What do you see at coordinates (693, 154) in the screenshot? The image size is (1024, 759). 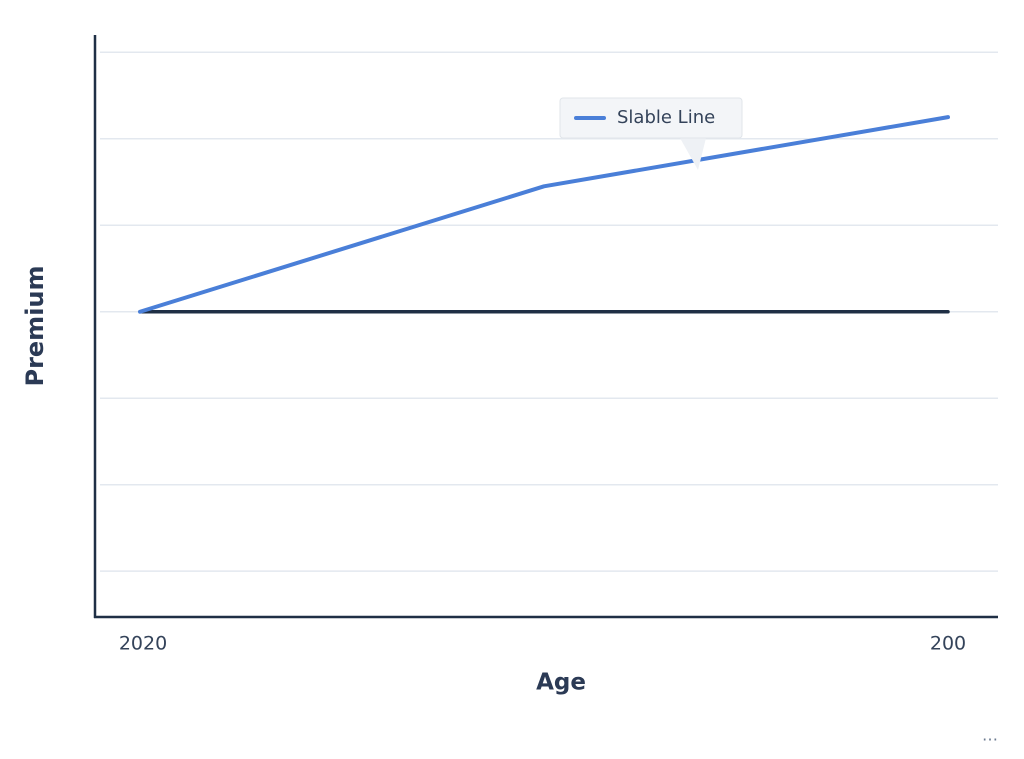 I see `legend-pointer` at bounding box center [693, 154].